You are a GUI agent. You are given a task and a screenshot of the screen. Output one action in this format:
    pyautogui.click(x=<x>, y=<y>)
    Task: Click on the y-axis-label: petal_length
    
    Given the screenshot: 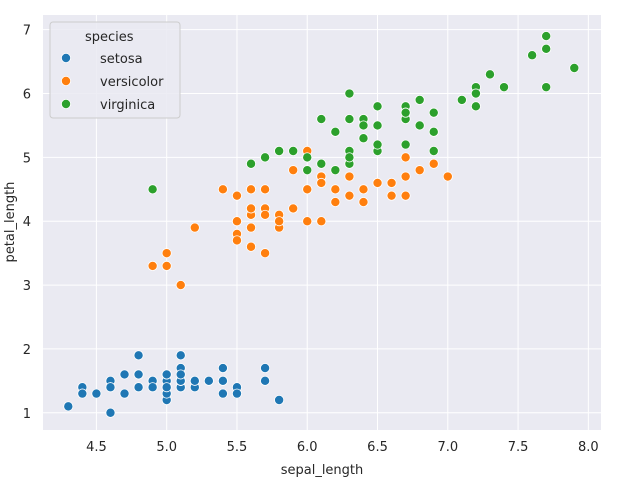 What is the action you would take?
    pyautogui.click(x=10, y=222)
    